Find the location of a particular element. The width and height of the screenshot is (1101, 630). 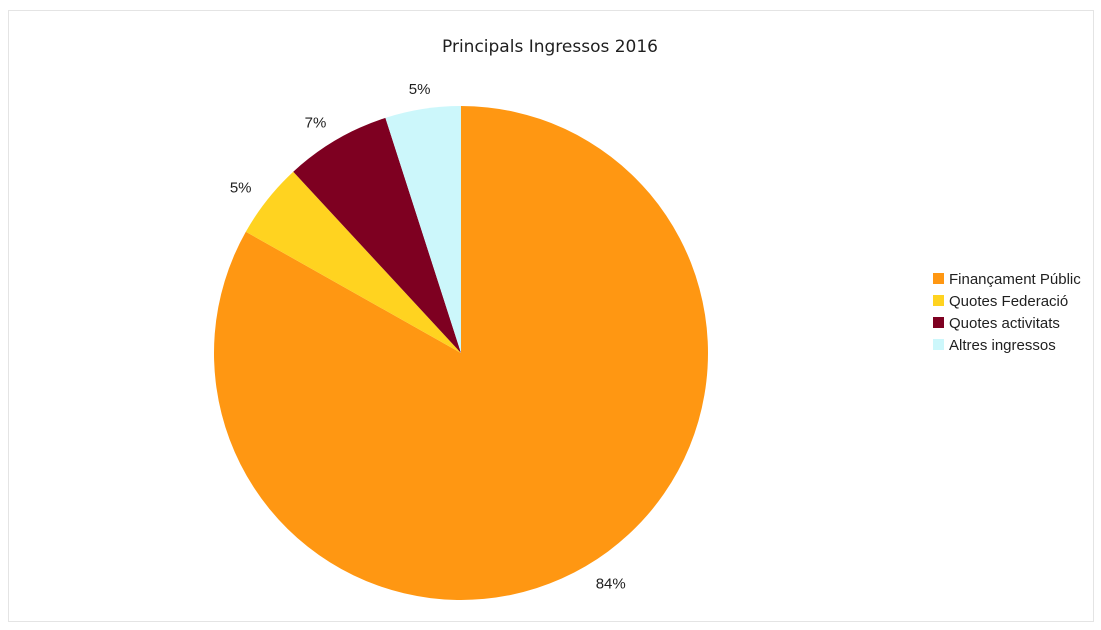

chart-title: Principals Ingressos 2016 is located at coordinates (550, 47).